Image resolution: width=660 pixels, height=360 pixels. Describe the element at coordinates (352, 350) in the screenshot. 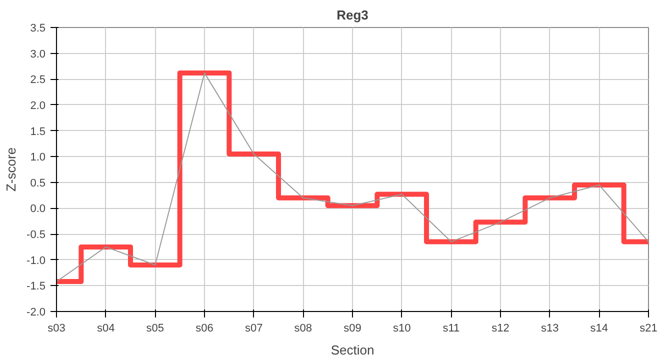

I see `x-axis-title: Section` at that location.